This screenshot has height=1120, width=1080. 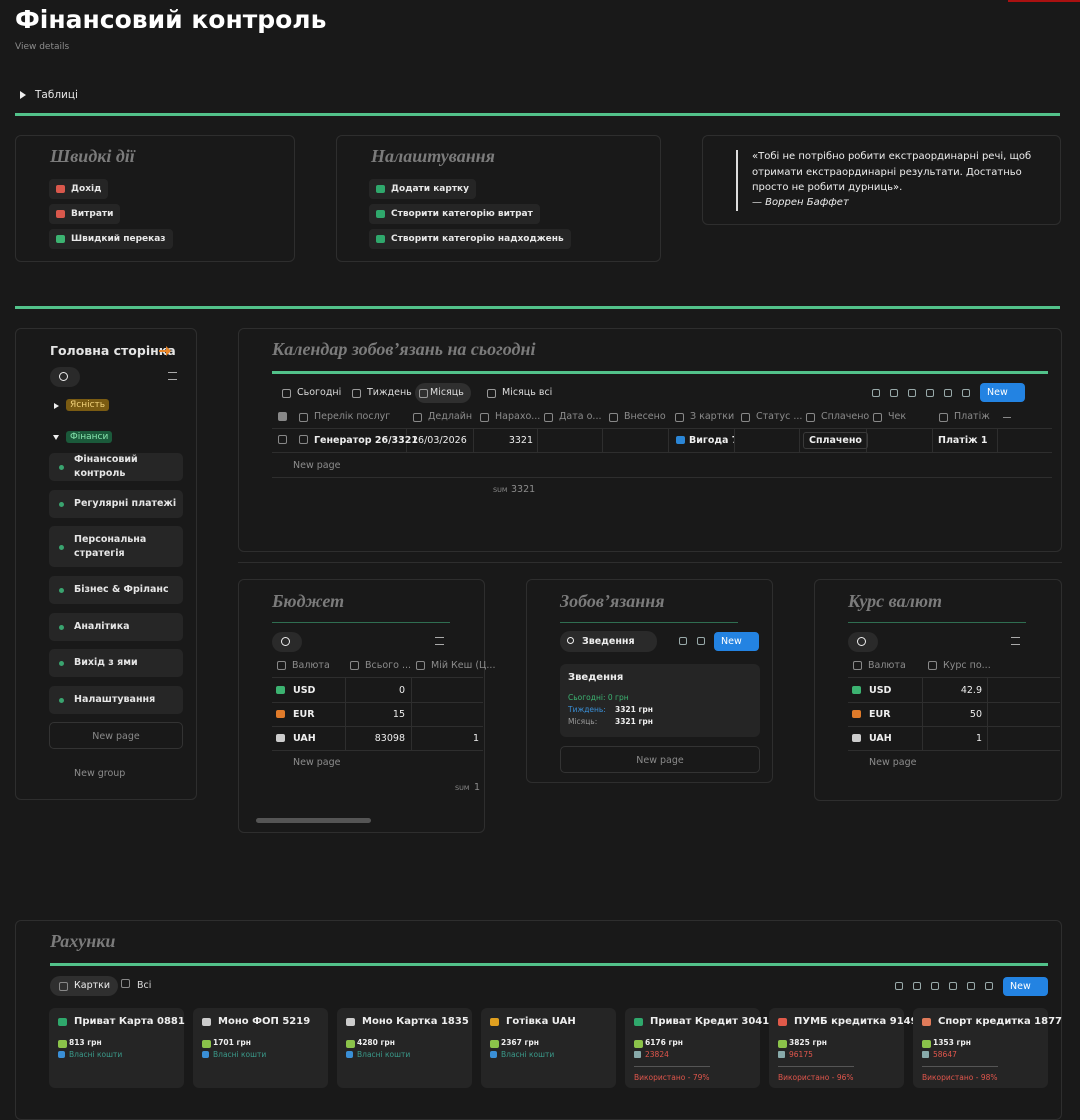 I want to click on view-tab: Всі, so click(x=144, y=985).